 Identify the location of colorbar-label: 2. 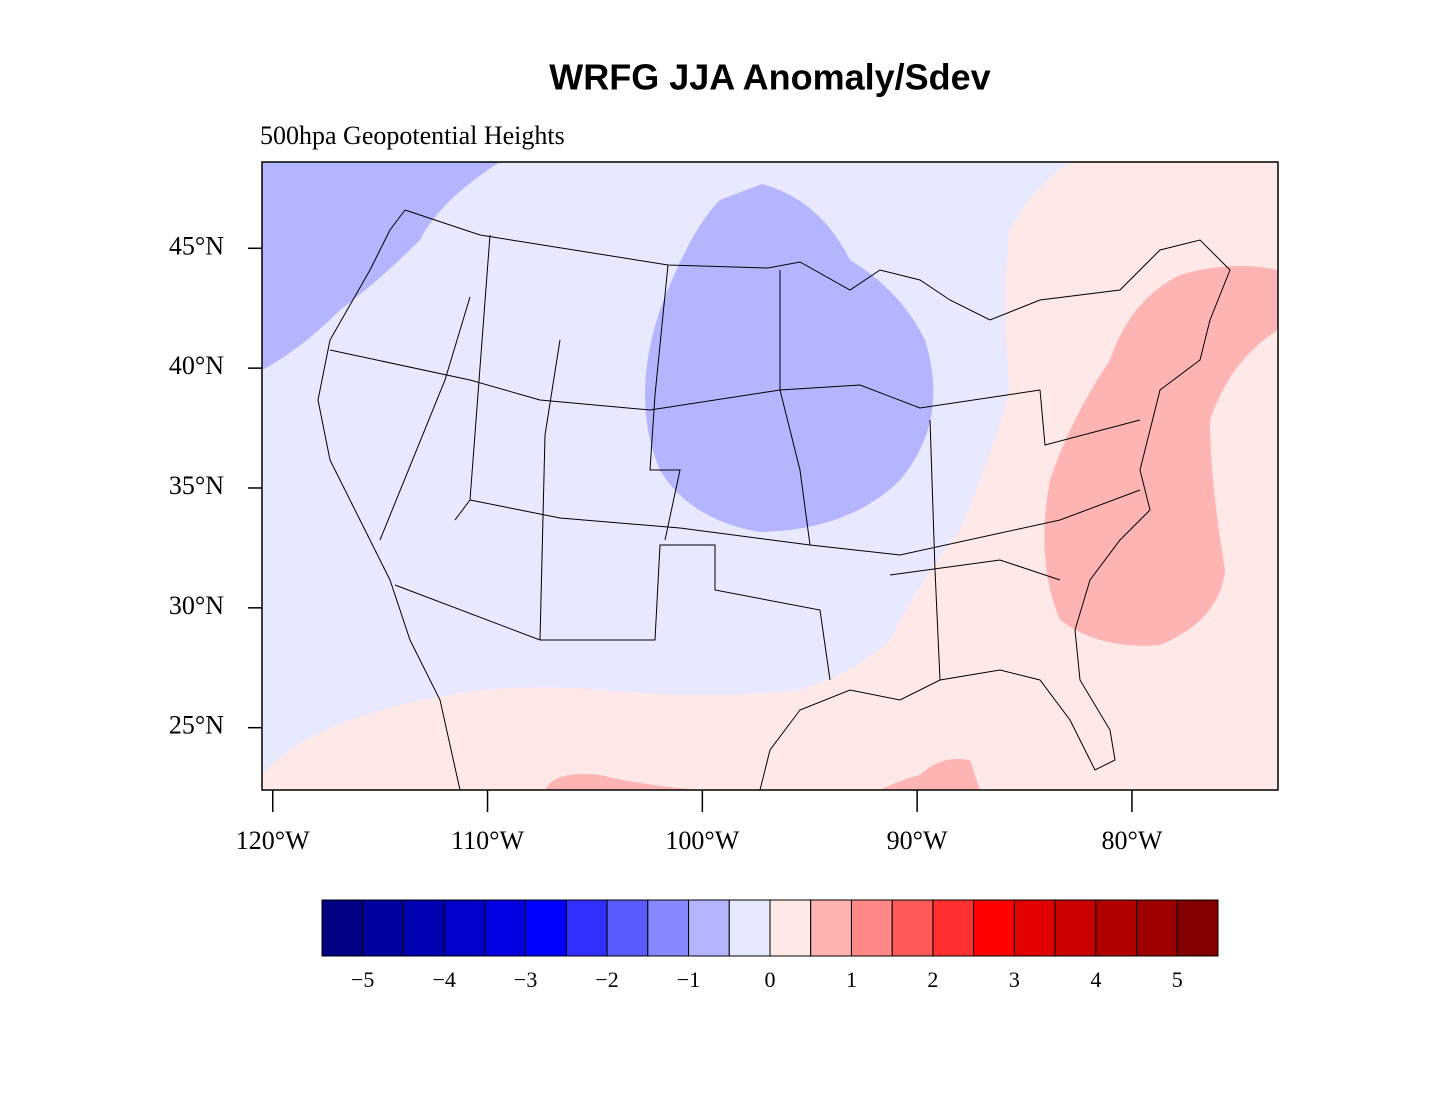
(932, 979).